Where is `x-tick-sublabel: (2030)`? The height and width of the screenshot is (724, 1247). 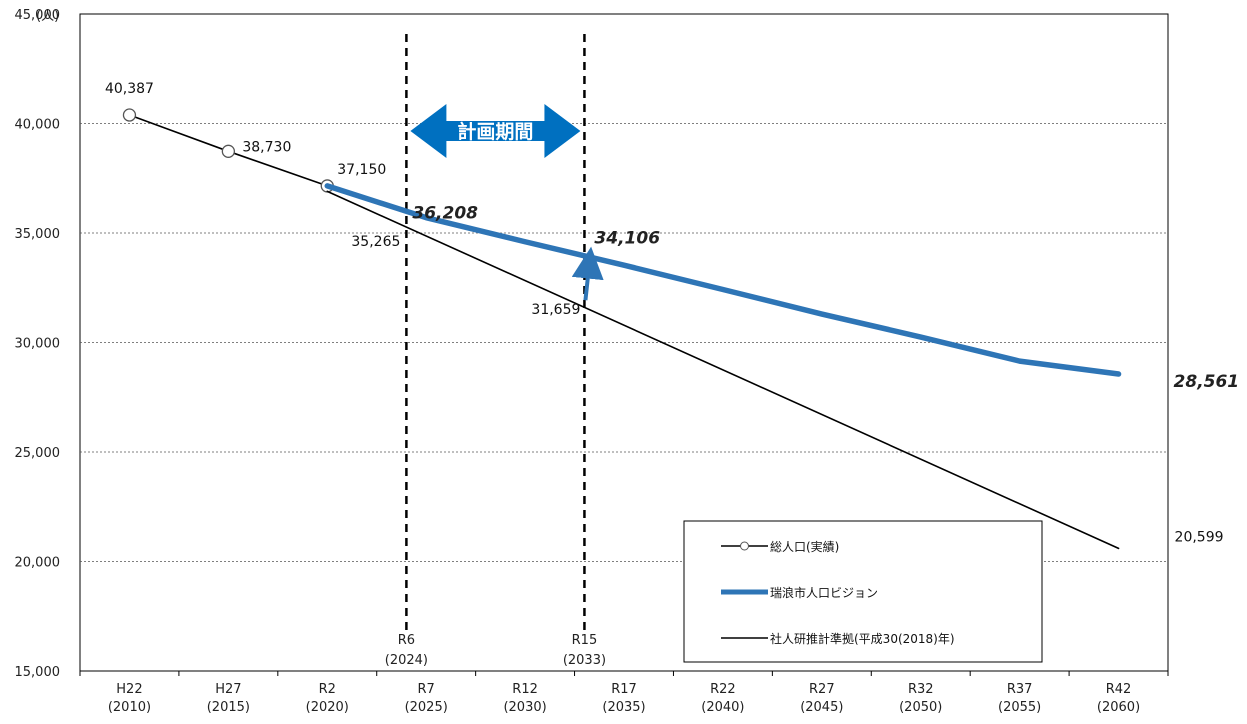
x-tick-sublabel: (2030) is located at coordinates (524, 707).